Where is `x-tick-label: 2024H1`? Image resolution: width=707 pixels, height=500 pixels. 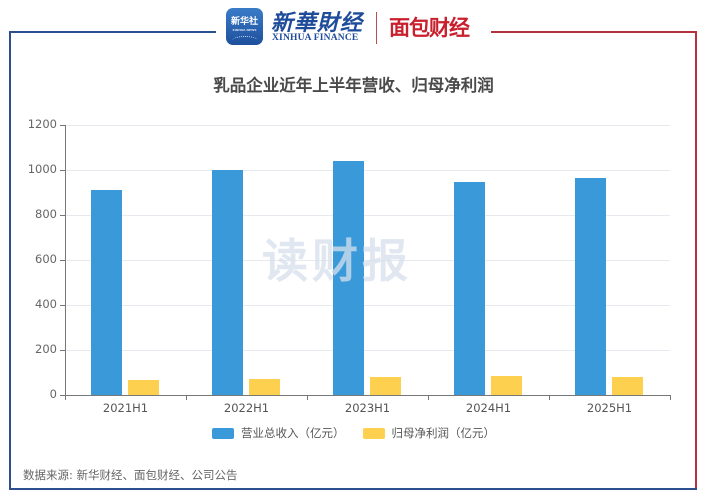
x-tick-label: 2024H1 is located at coordinates (488, 408).